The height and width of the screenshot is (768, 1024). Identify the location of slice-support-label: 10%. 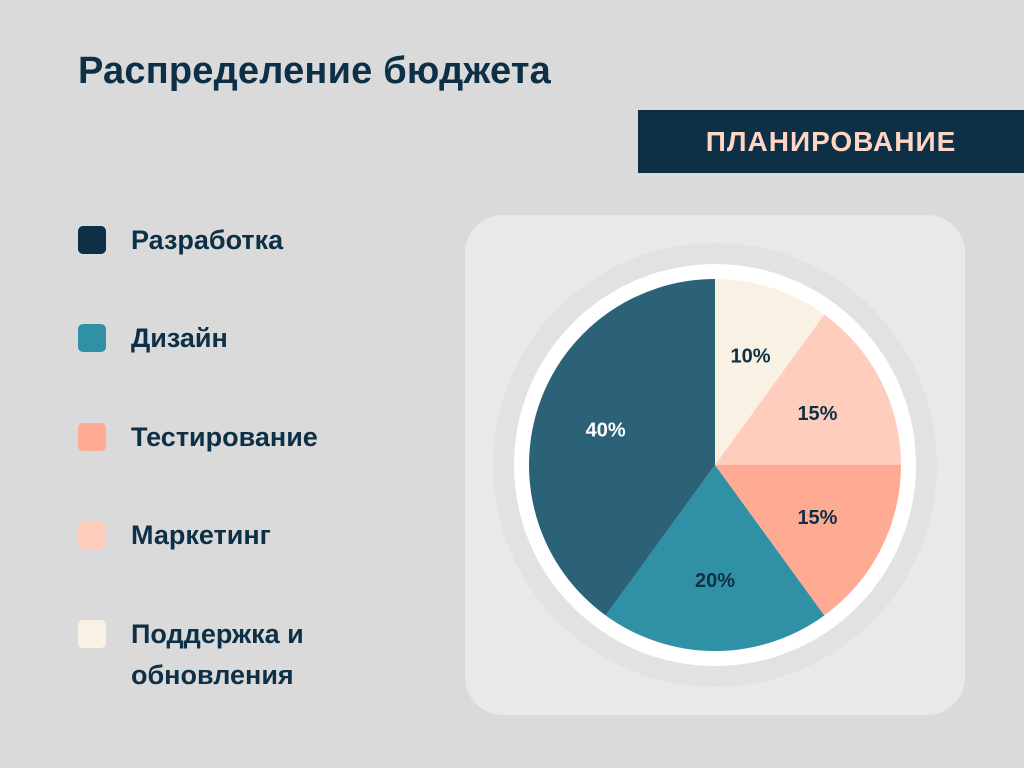
(751, 357).